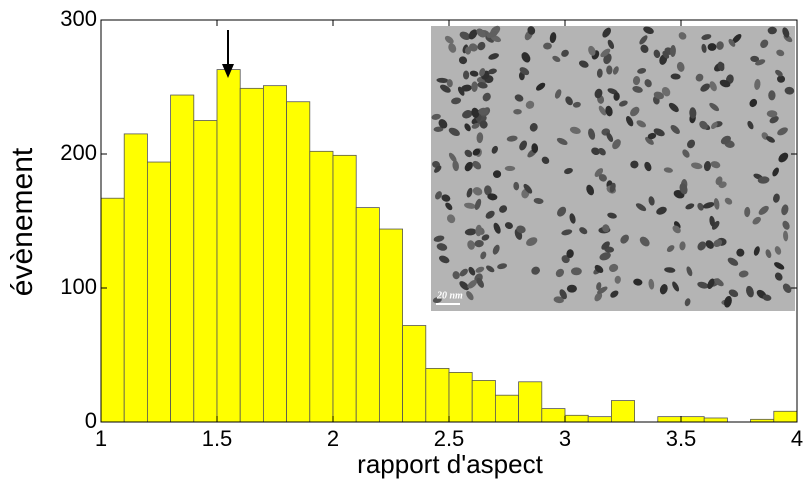  I want to click on x-tick-label: 1.5, so click(217, 438).